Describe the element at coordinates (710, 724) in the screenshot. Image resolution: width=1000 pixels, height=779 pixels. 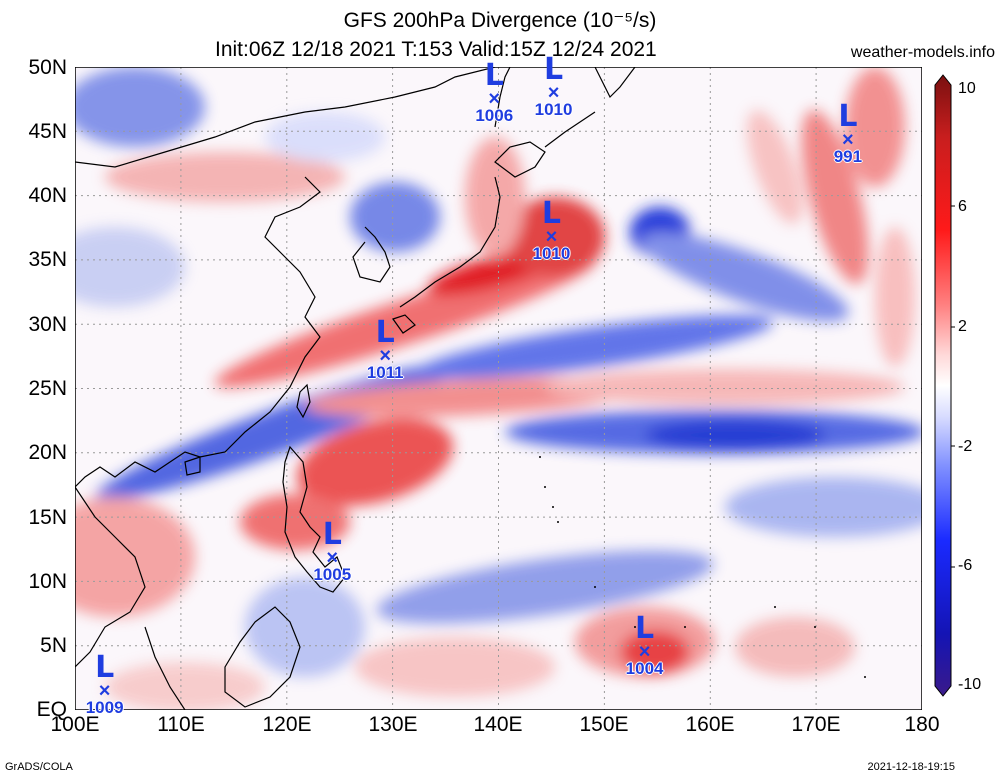
I see `lon-label-160e: 160E` at that location.